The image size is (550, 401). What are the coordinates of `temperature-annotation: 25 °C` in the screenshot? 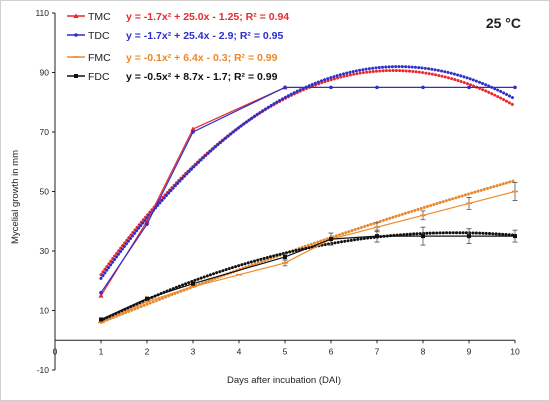 It's located at (503, 23).